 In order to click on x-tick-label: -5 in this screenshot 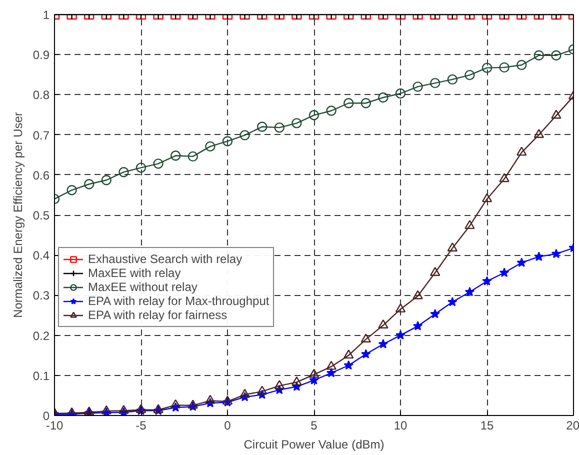, I will do `click(141, 425)`.